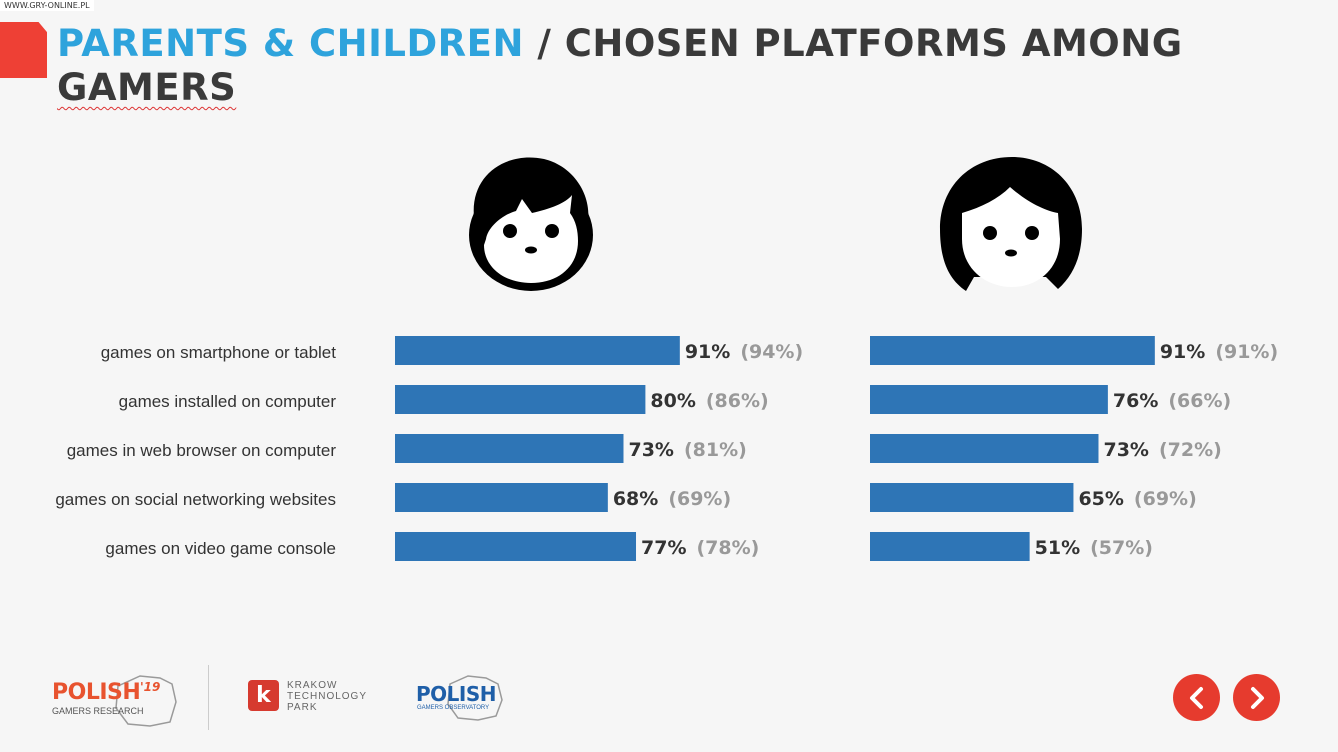  What do you see at coordinates (220, 548) in the screenshot?
I see `category-label: games on video game console` at bounding box center [220, 548].